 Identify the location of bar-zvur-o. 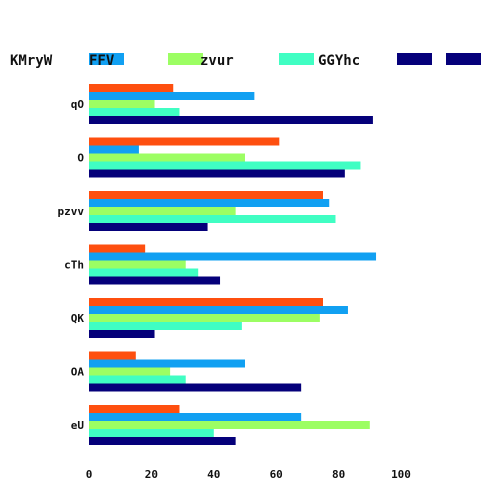
(167, 157).